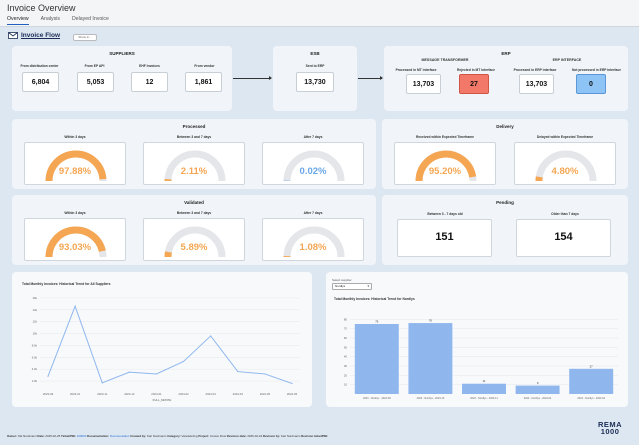 The width and height of the screenshot is (639, 445). Describe the element at coordinates (174, 436) in the screenshot. I see `footer-key: Category:` at that location.